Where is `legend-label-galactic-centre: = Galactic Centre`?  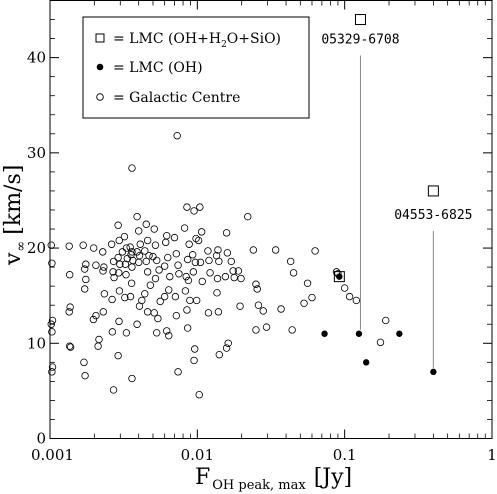 legend-label-galactic-centre: = Galactic Centre is located at coordinates (176, 98).